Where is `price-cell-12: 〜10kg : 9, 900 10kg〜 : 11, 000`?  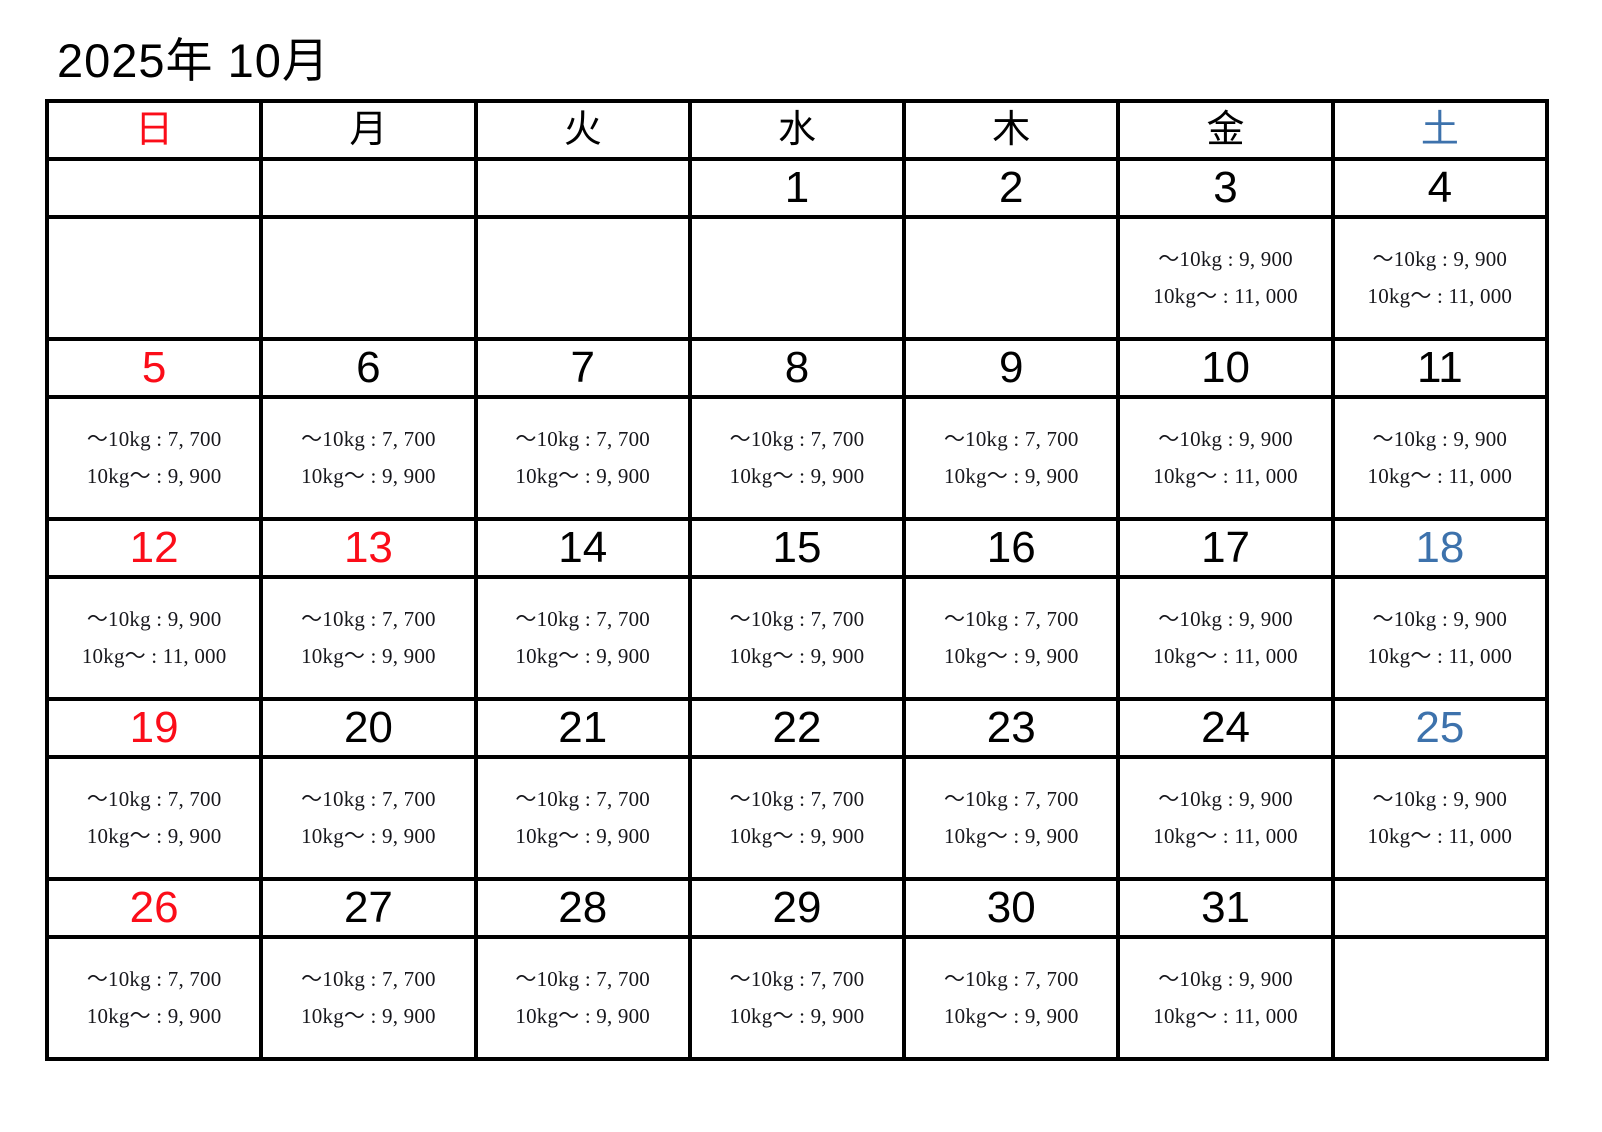 price-cell-12: 〜10kg : 9, 900 10kg〜 : 11, 000 is located at coordinates (154, 638).